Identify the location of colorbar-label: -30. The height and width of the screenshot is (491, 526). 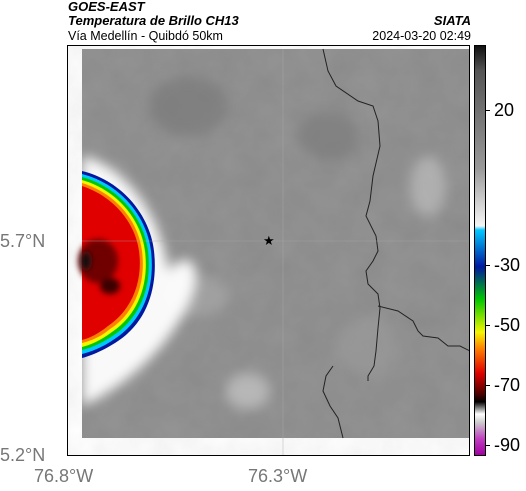
(507, 265).